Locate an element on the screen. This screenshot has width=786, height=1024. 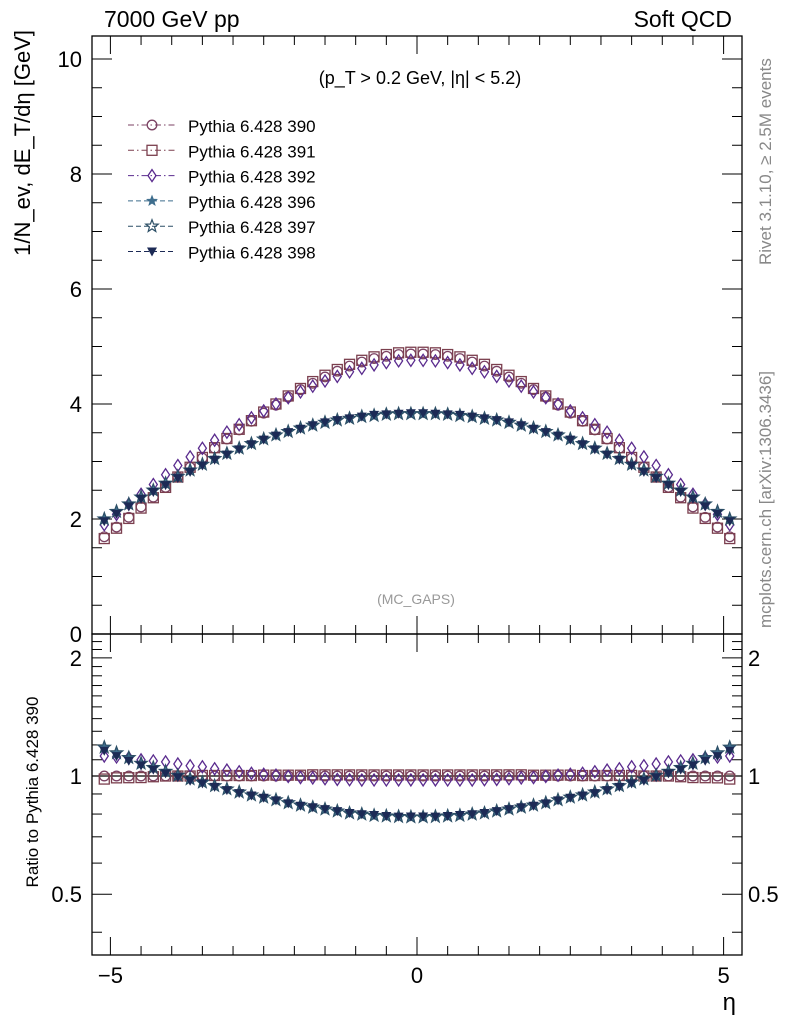
y-tick-label: 4 is located at coordinates (76, 404).